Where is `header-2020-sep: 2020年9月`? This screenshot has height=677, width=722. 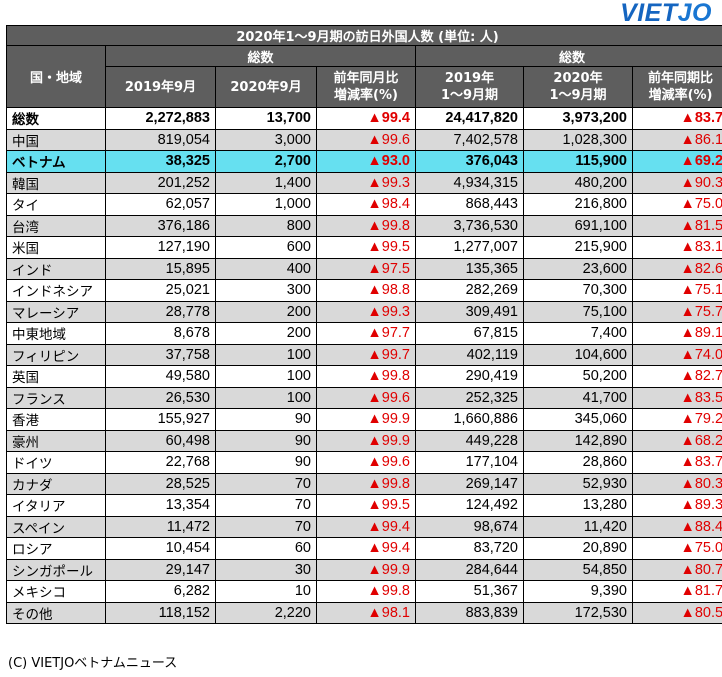 header-2020-sep: 2020年9月 is located at coordinates (266, 87).